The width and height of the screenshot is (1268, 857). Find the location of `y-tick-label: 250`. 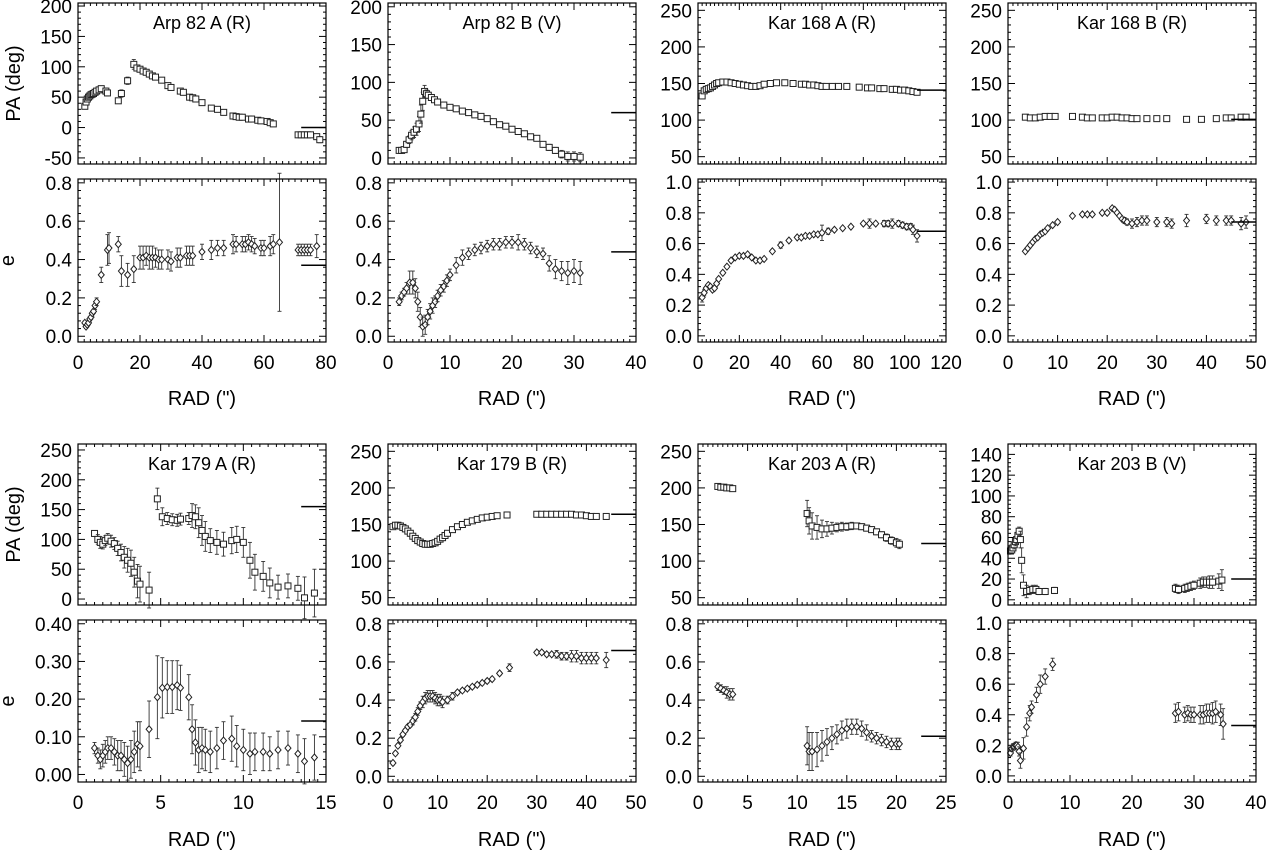

y-tick-label: 250 is located at coordinates (986, 11).